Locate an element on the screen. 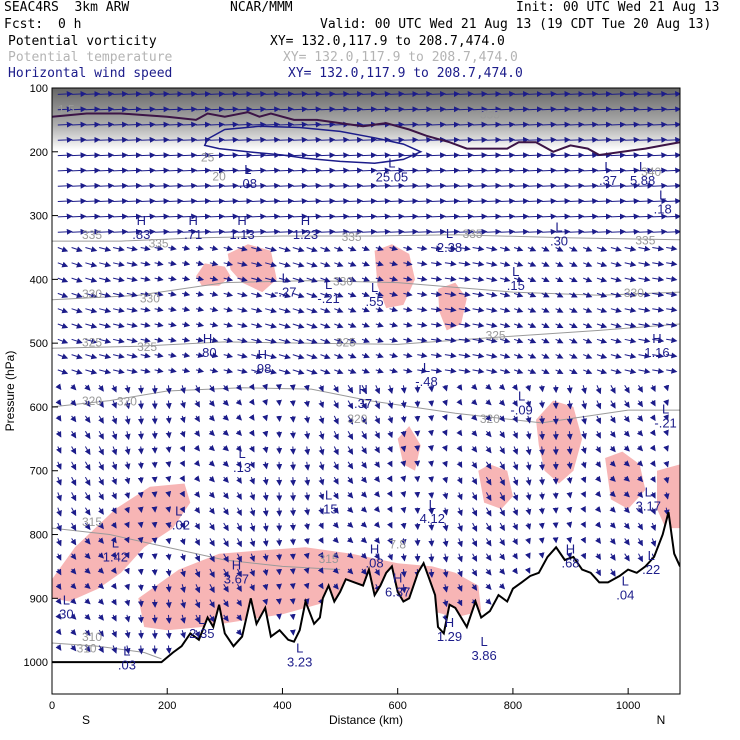 This screenshot has width=740, height=740. extremum-value-6: 3.23 is located at coordinates (299, 662).